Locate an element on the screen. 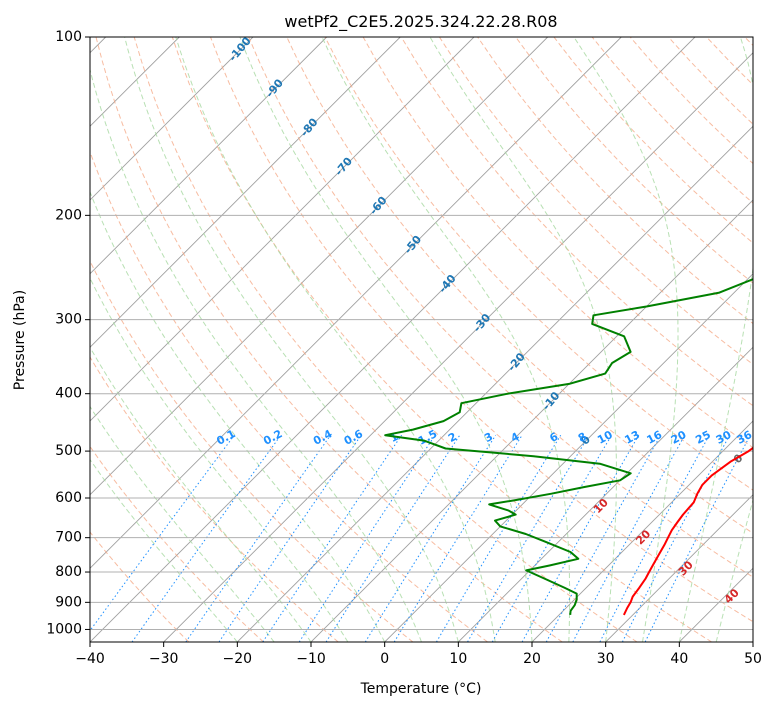 The height and width of the screenshot is (708, 775). x-tick-label: 10 is located at coordinates (458, 659).